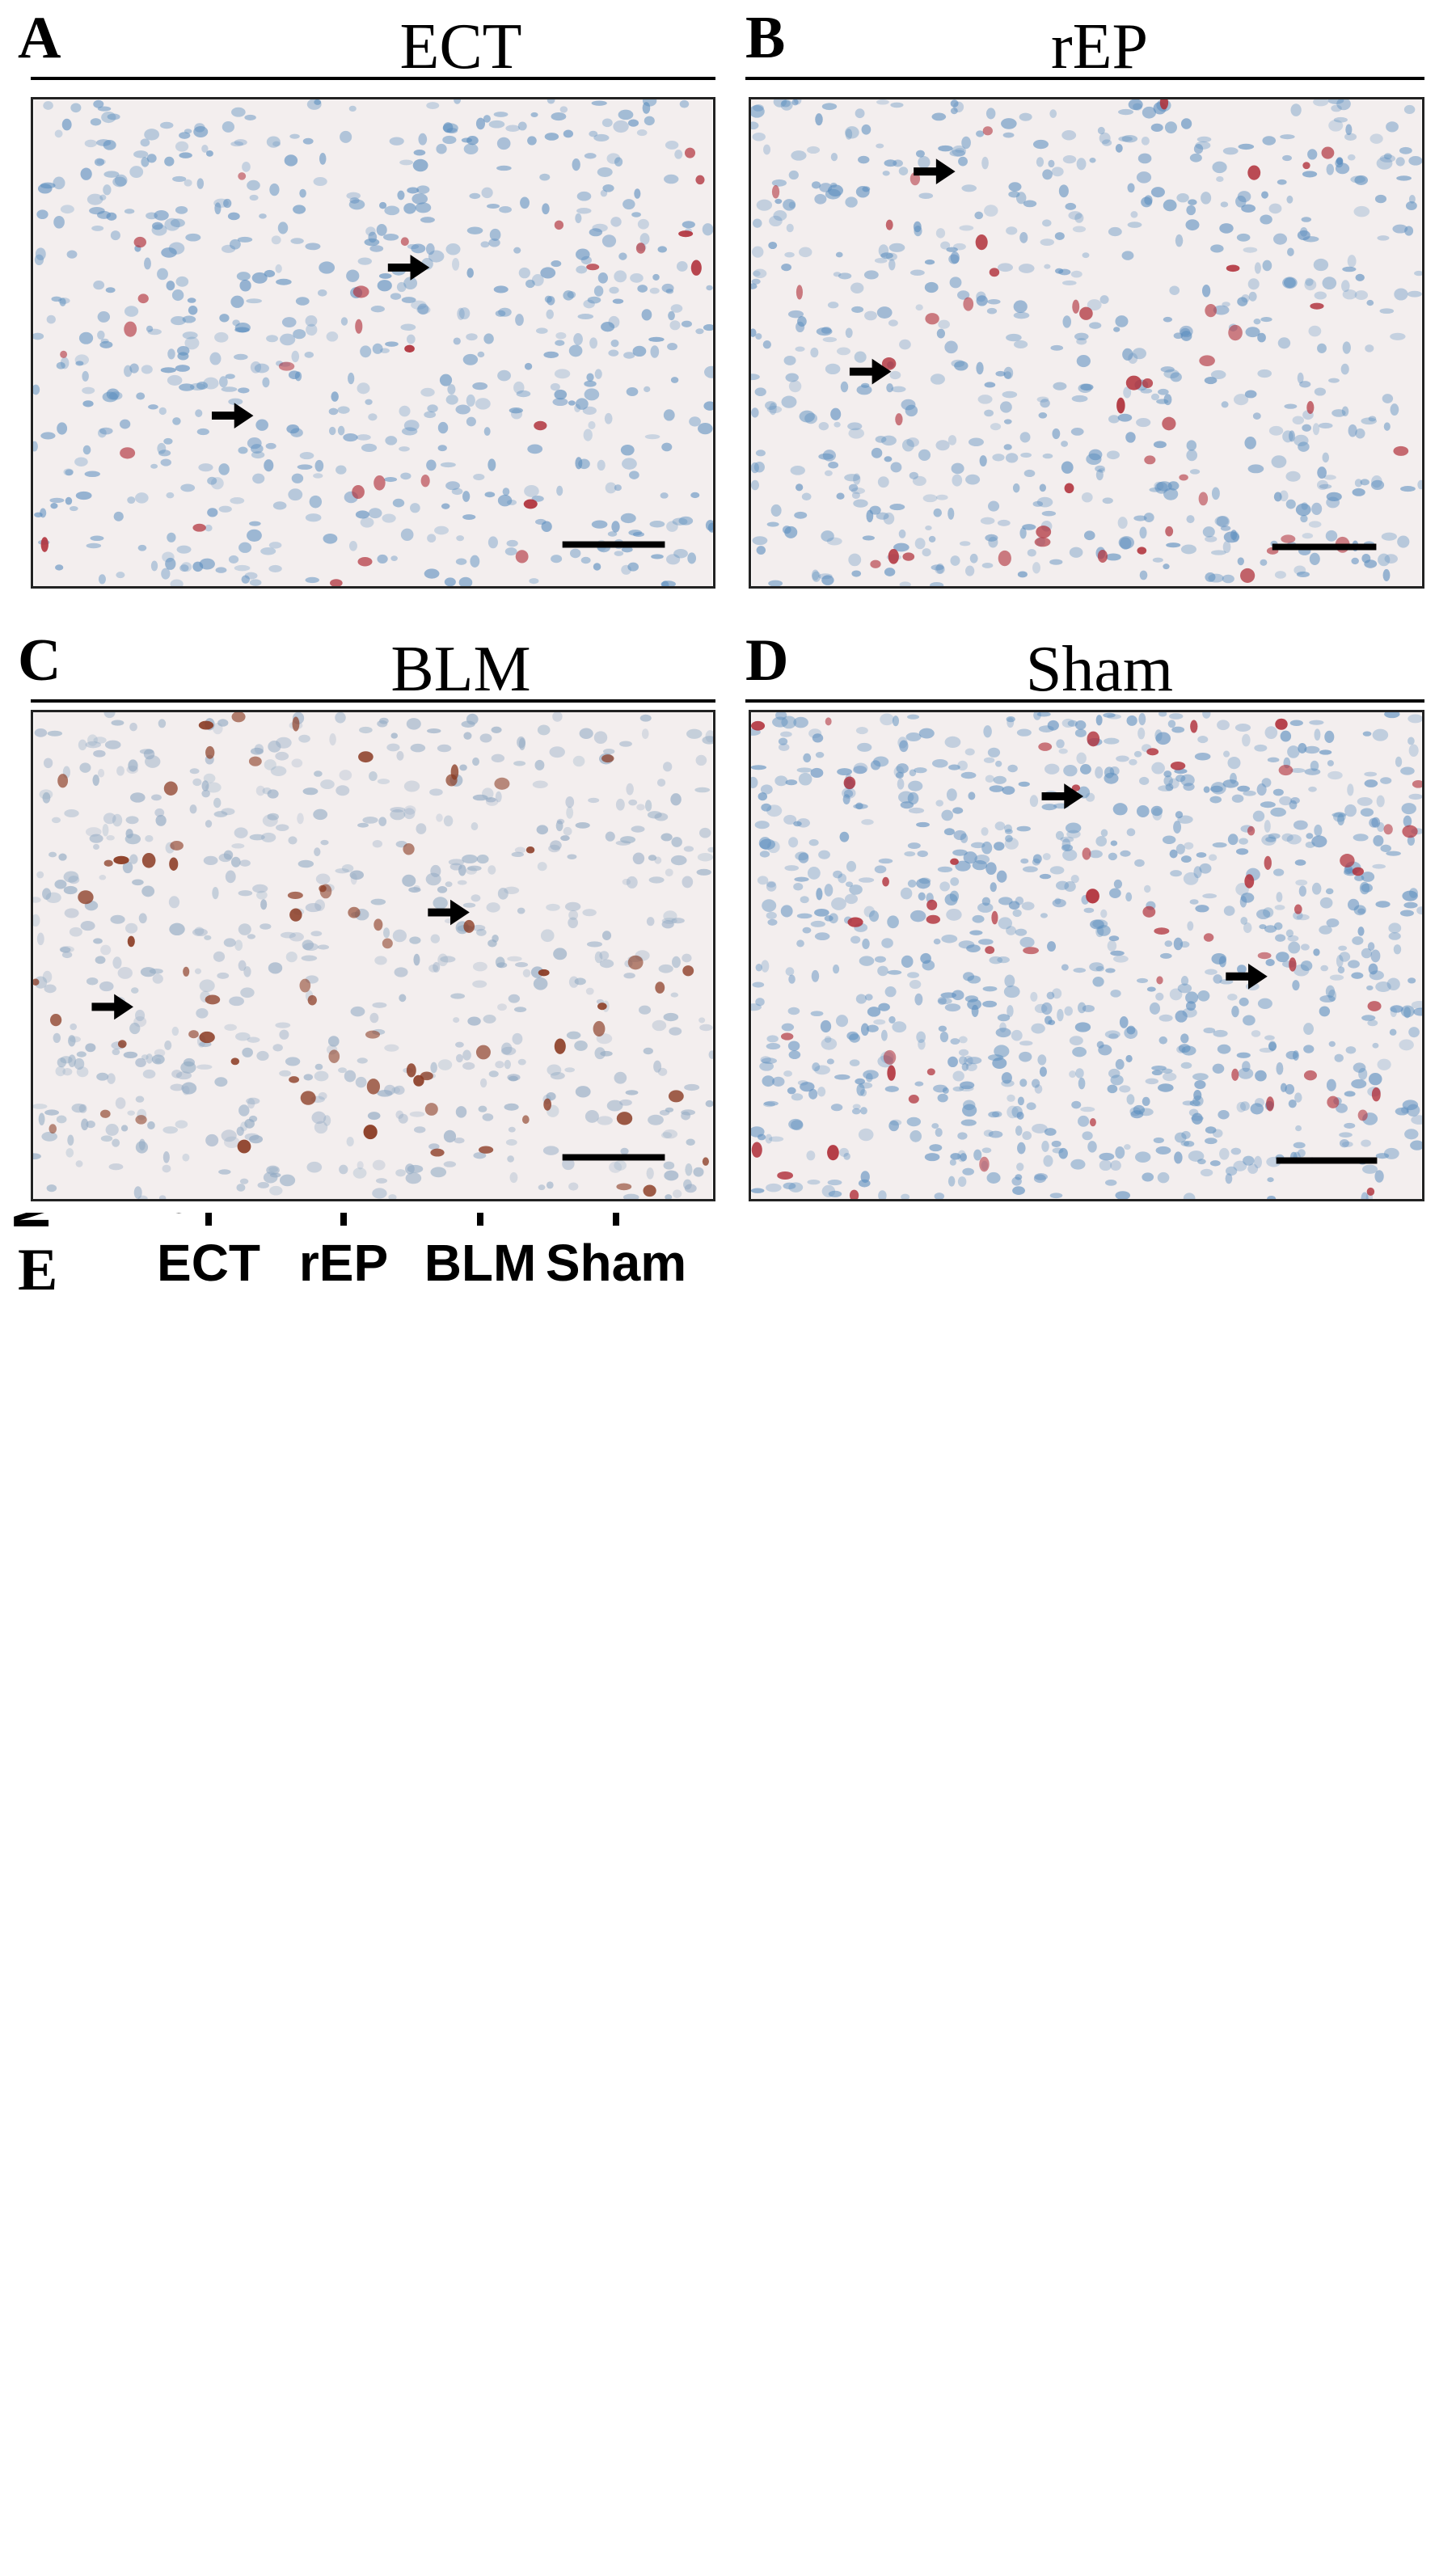 This screenshot has width=1456, height=2575. I want to click on panel-letter-d: D, so click(767, 660).